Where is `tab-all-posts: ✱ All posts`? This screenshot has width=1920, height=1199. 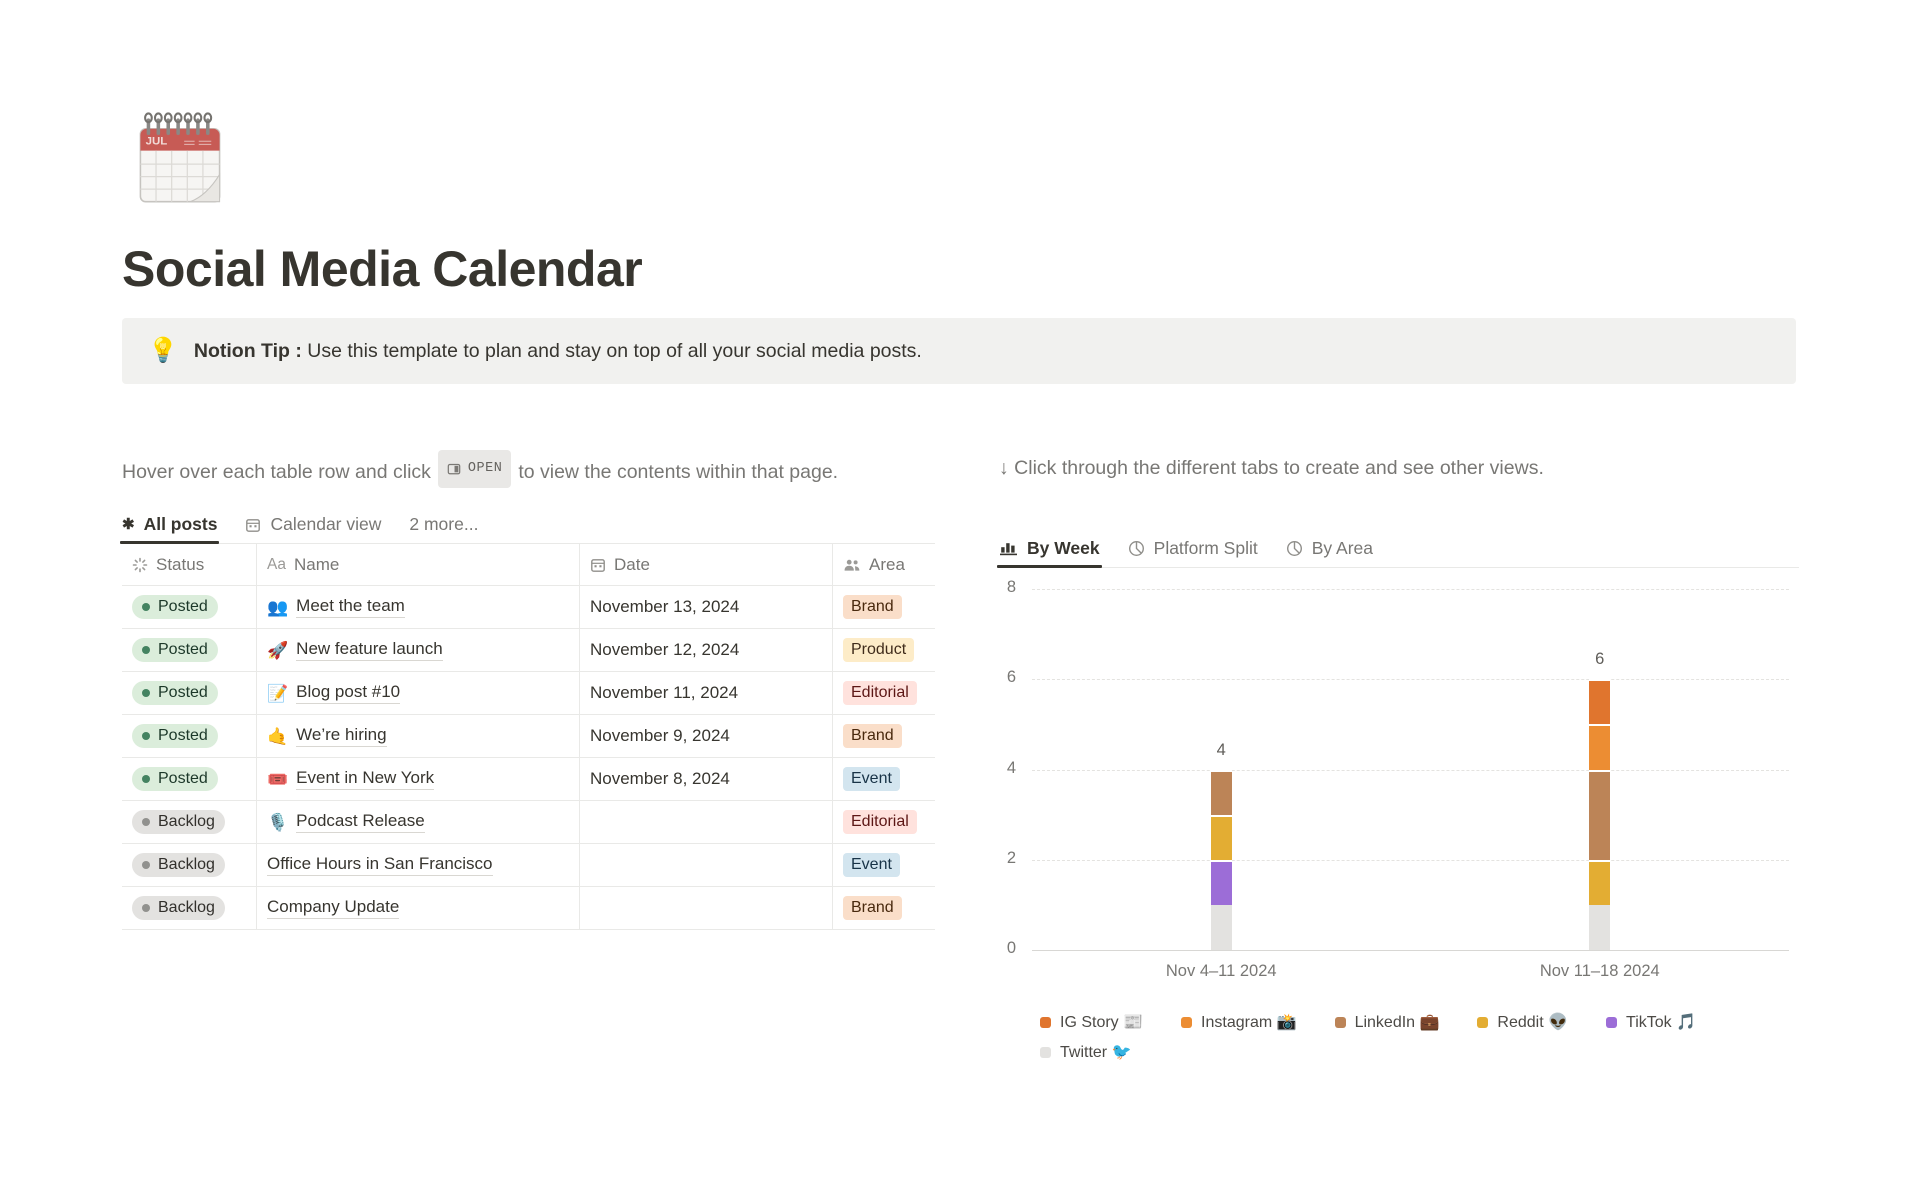 tab-all-posts: ✱ All posts is located at coordinates (169, 525).